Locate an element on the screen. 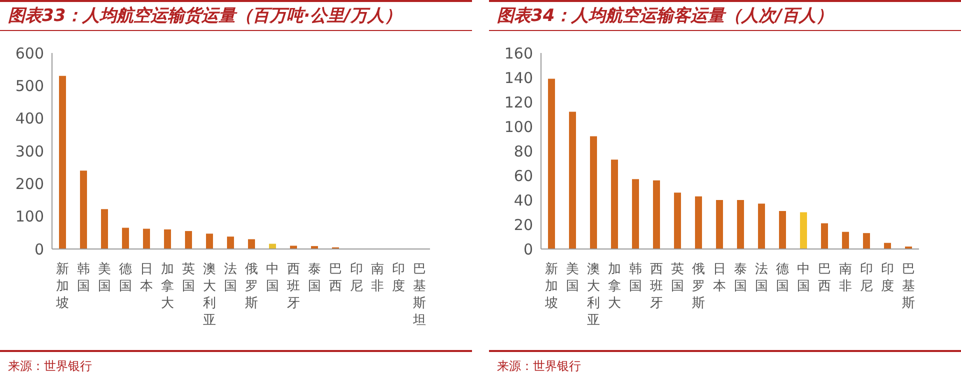 This screenshot has height=385, width=961. y-tick-label: 40 is located at coordinates (523, 200).